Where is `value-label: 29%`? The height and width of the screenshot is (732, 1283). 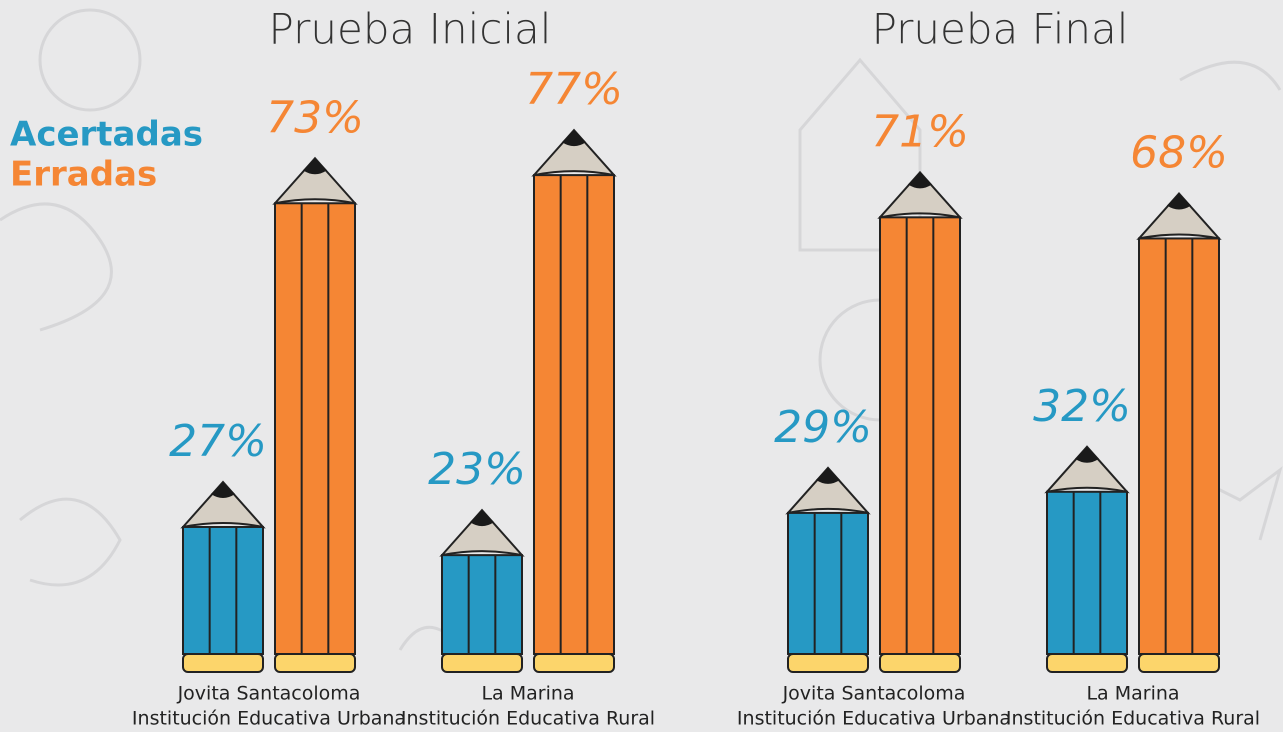 value-label: 29% is located at coordinates (823, 427).